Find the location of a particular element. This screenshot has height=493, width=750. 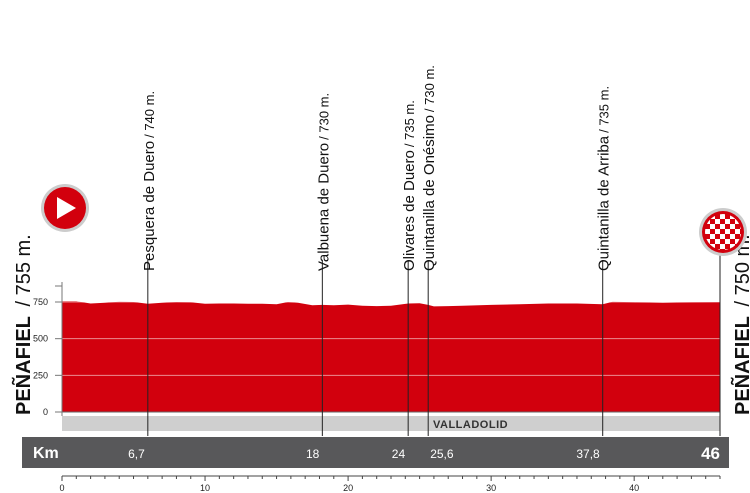

waypoint-label: Quintanilla de Arriba / 735 m. is located at coordinates (604, 178).